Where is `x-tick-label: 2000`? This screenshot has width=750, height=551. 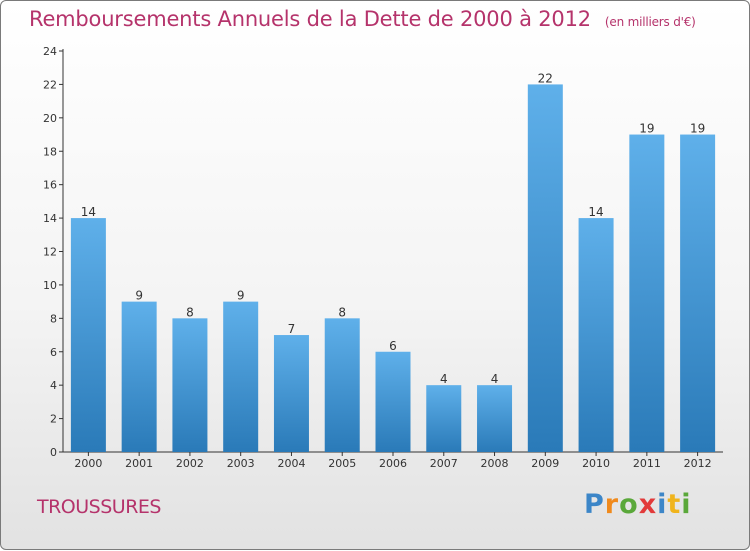
x-tick-label: 2000 is located at coordinates (88, 463).